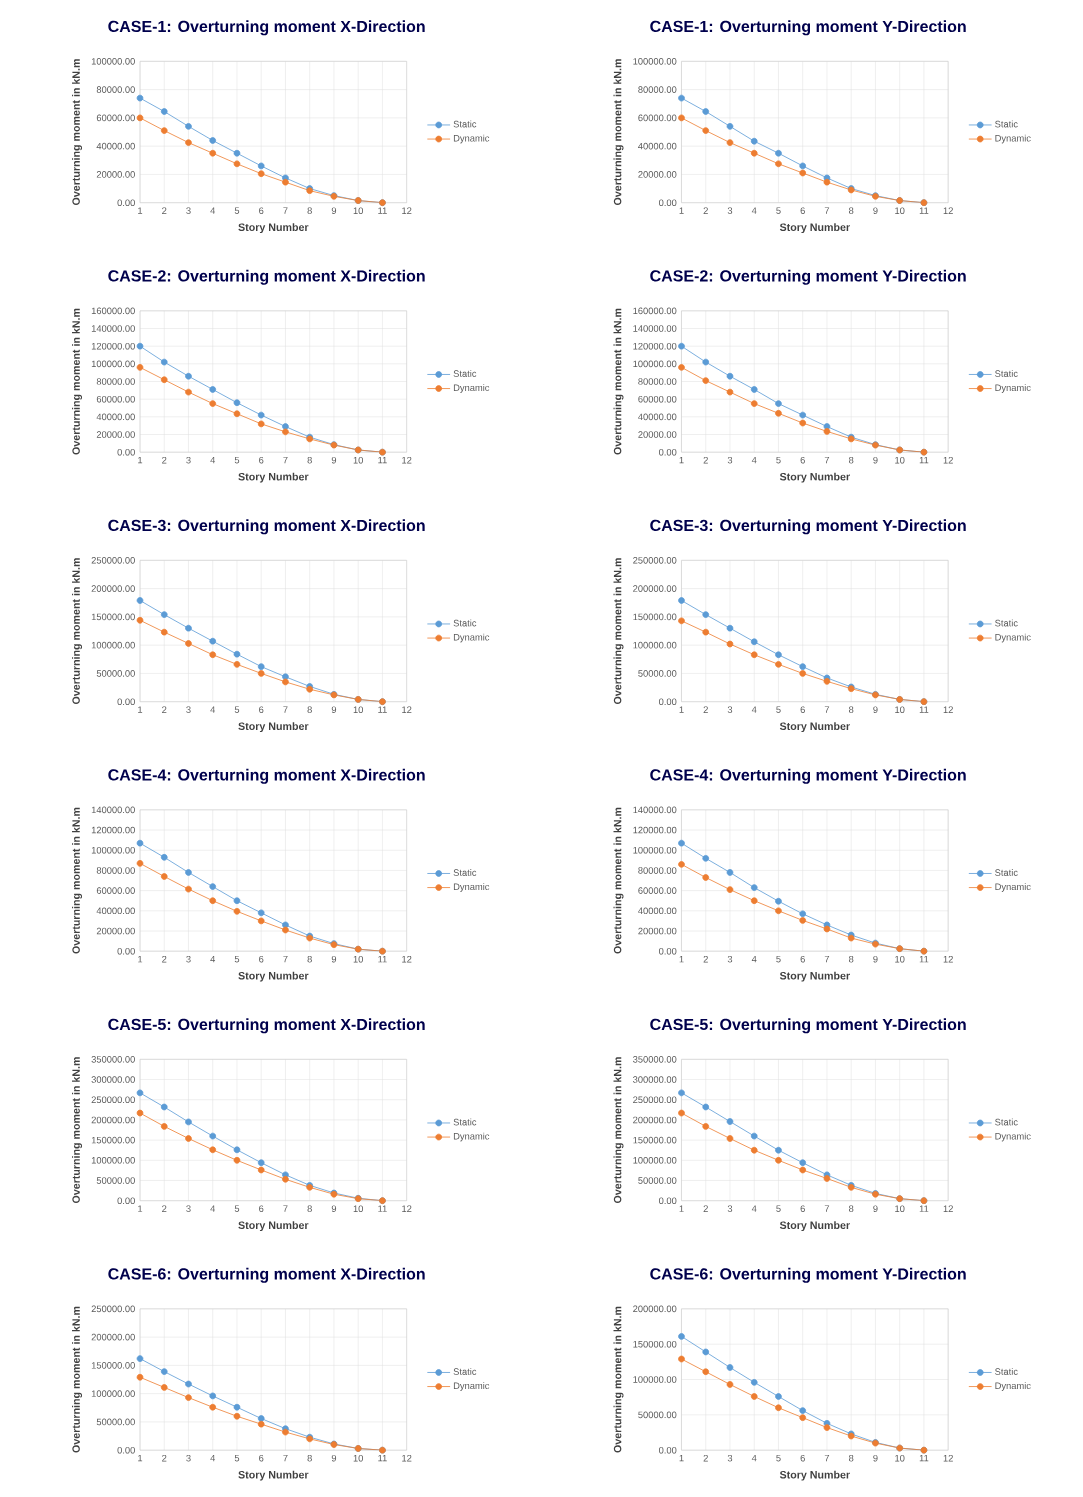 The height and width of the screenshot is (1497, 1083). What do you see at coordinates (808, 527) in the screenshot?
I see `chart-title: CASE-3: Overturning moment Y-Direction` at bounding box center [808, 527].